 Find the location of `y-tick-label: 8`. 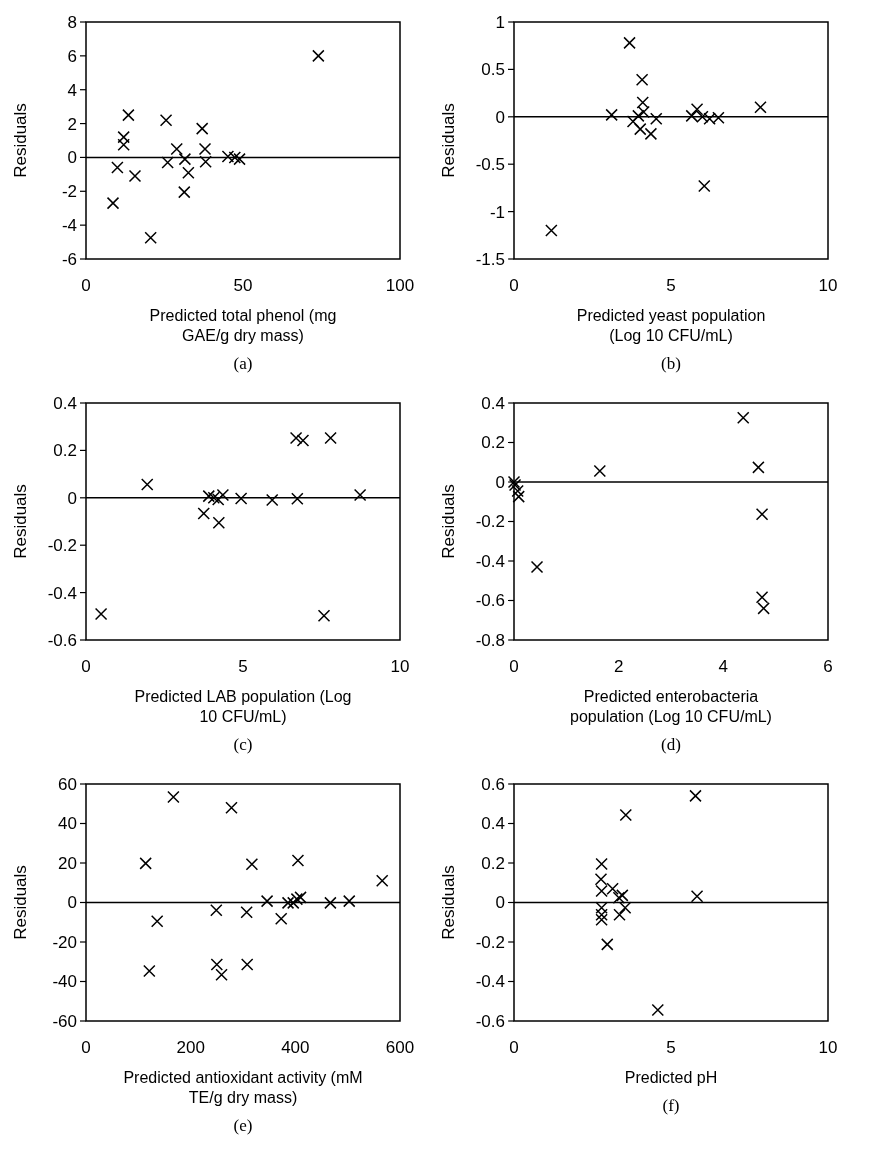

y-tick-label: 8 is located at coordinates (72, 22).